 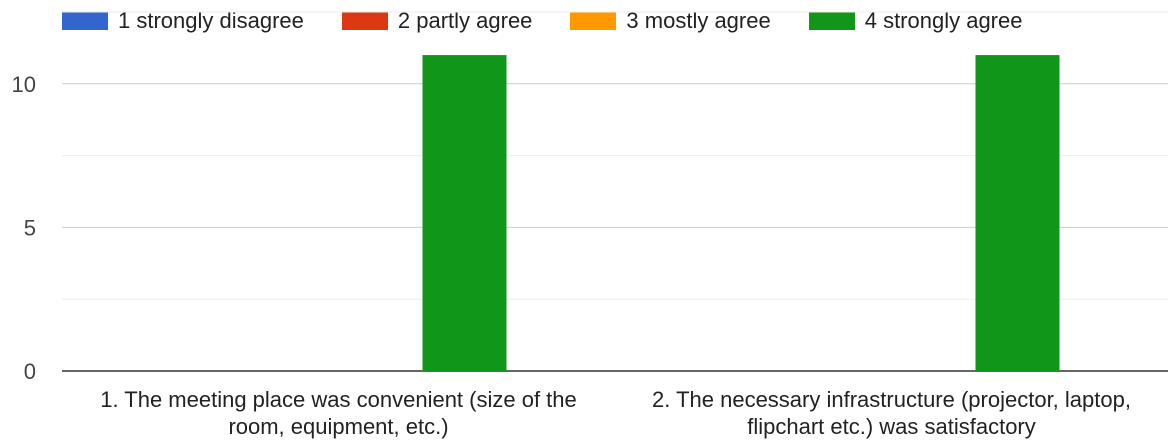 I want to click on category-label-line: flipchart etc.) was satisfactory, so click(x=891, y=426).